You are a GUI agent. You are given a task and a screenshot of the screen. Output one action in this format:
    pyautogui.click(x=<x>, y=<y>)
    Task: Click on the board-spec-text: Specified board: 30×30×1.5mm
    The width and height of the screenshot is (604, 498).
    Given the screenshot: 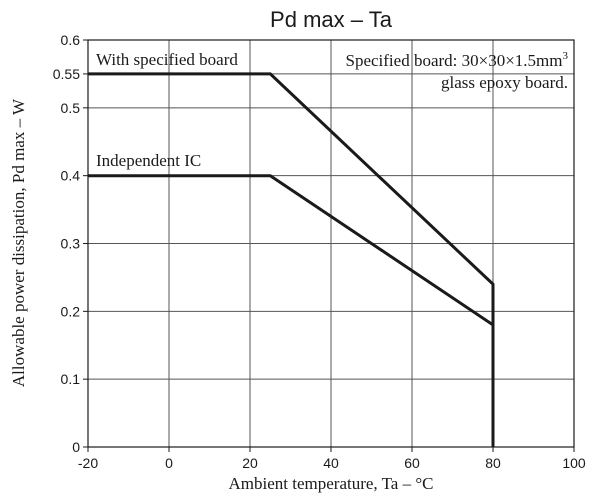 What is the action you would take?
    pyautogui.click(x=454, y=60)
    